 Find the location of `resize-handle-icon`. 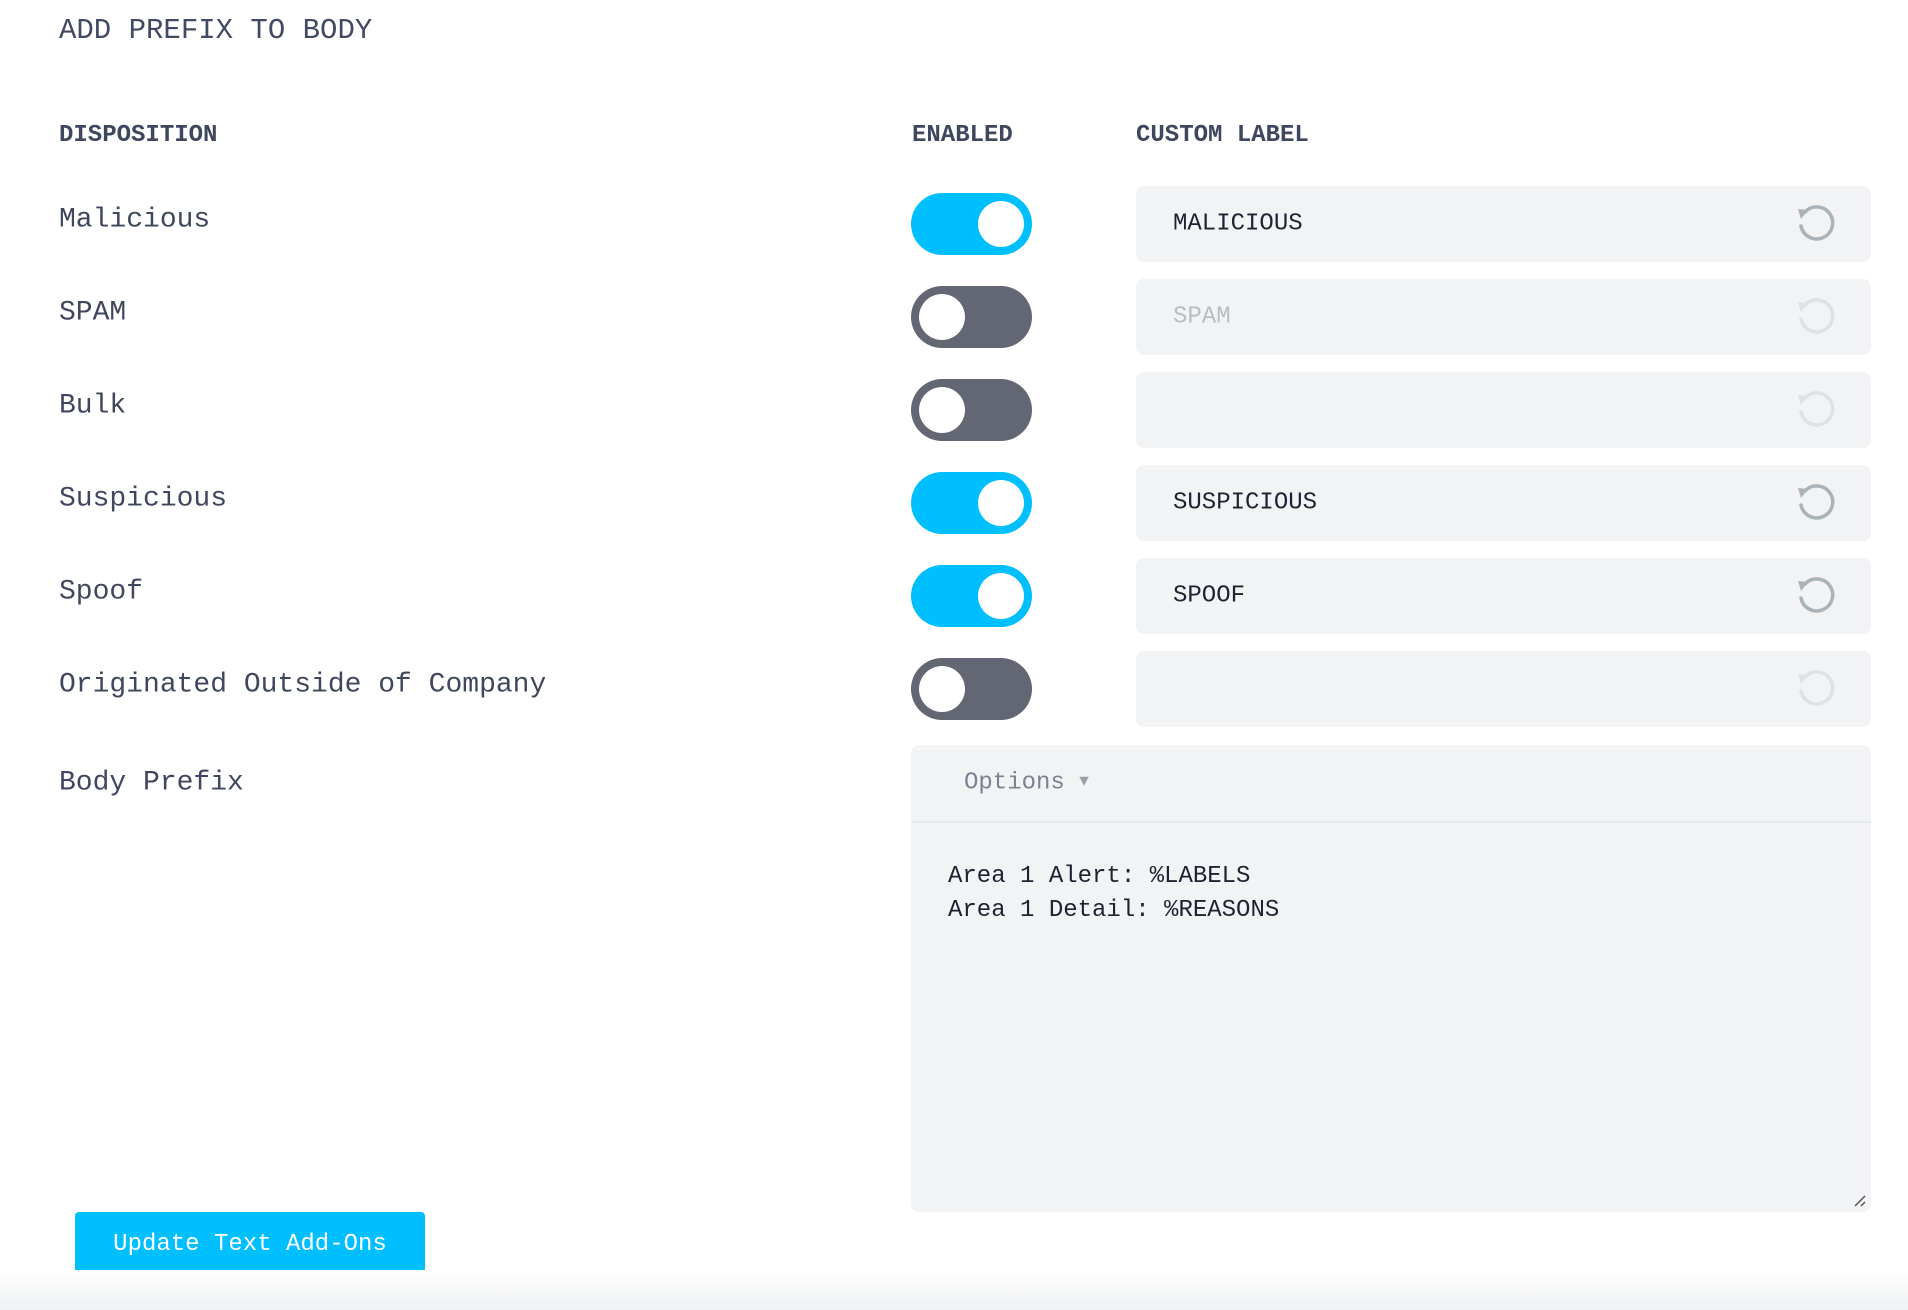

resize-handle-icon is located at coordinates (1859, 1200).